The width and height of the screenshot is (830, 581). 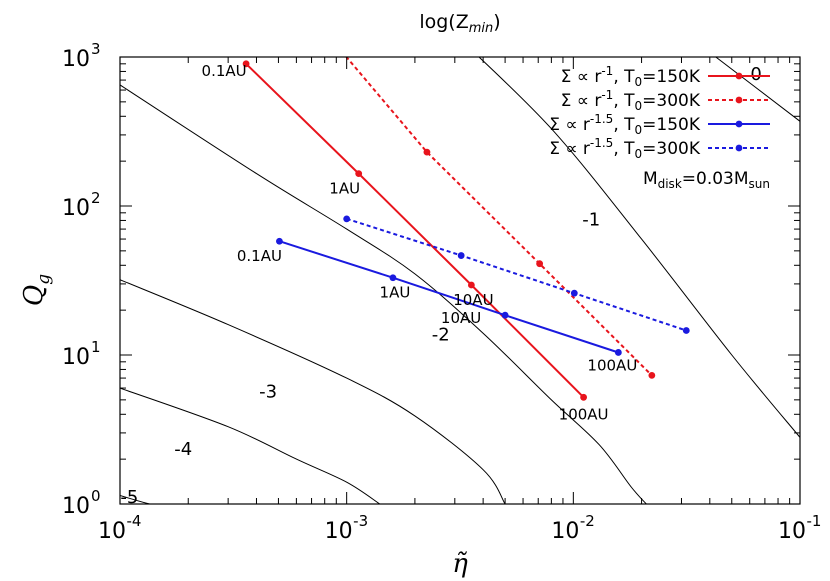 I want to click on contour-label: -5, so click(x=129, y=497).